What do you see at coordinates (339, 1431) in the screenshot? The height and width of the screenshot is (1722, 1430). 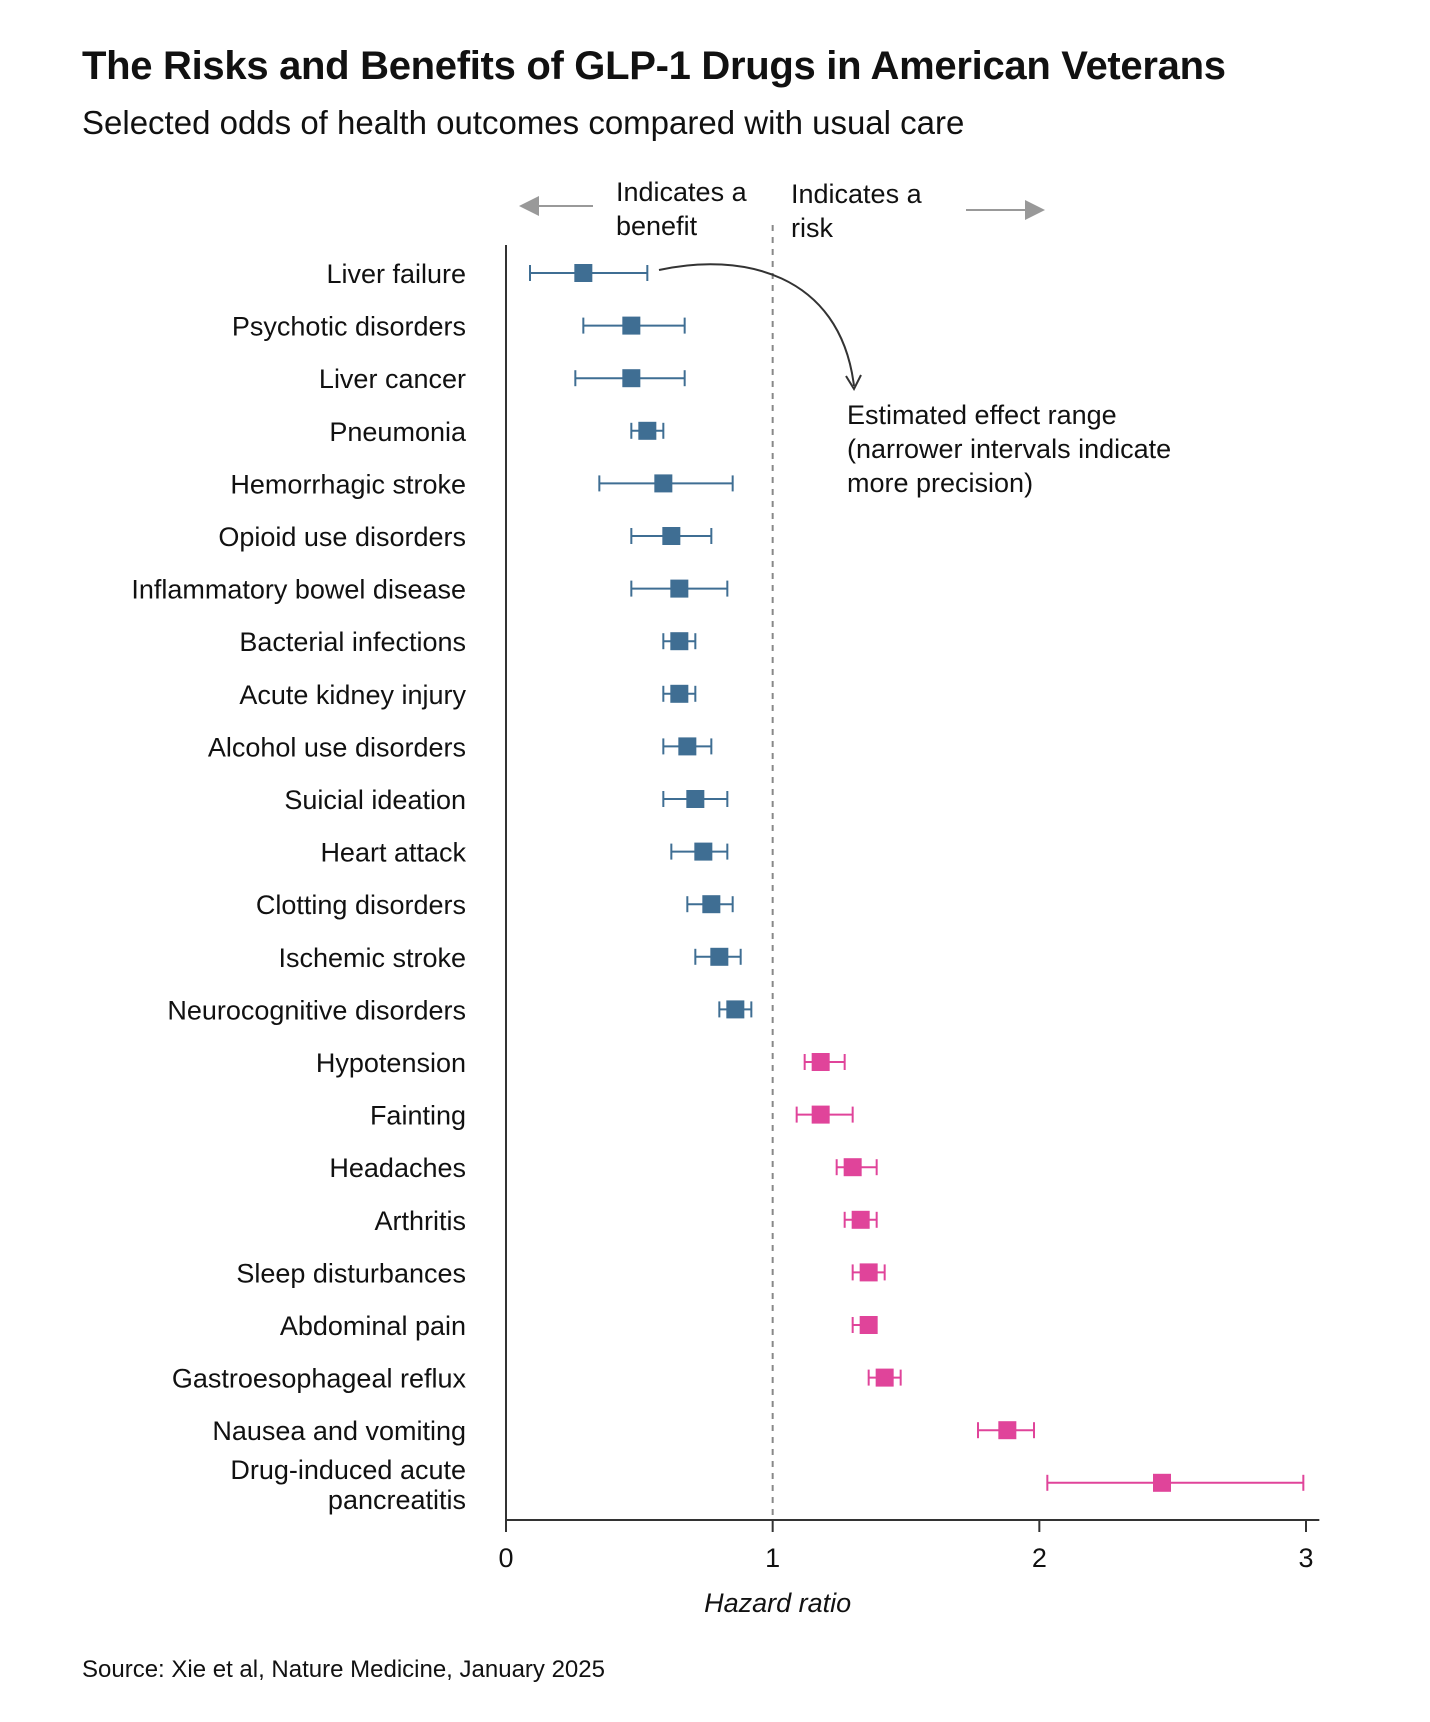 I see `outcome-label: Nausea and vomiting` at bounding box center [339, 1431].